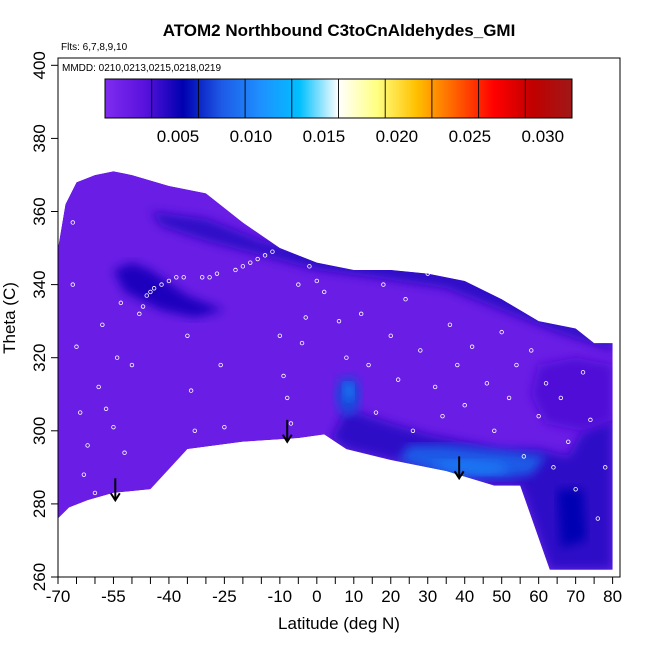 The image size is (650, 655). I want to click on chart-title: ATOM2 Northbound C3toCnAldehydes_GMI, so click(339, 30).